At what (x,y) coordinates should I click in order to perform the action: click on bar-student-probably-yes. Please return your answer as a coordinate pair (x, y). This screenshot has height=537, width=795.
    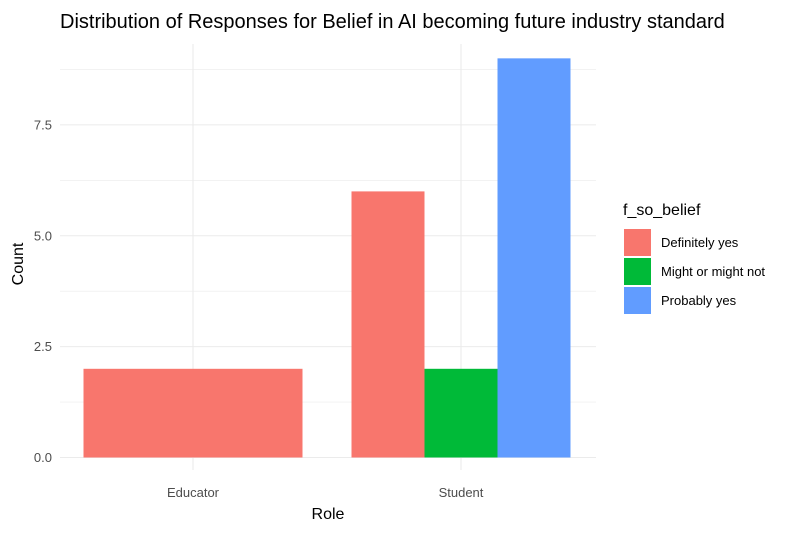
    Looking at the image, I should click on (534, 258).